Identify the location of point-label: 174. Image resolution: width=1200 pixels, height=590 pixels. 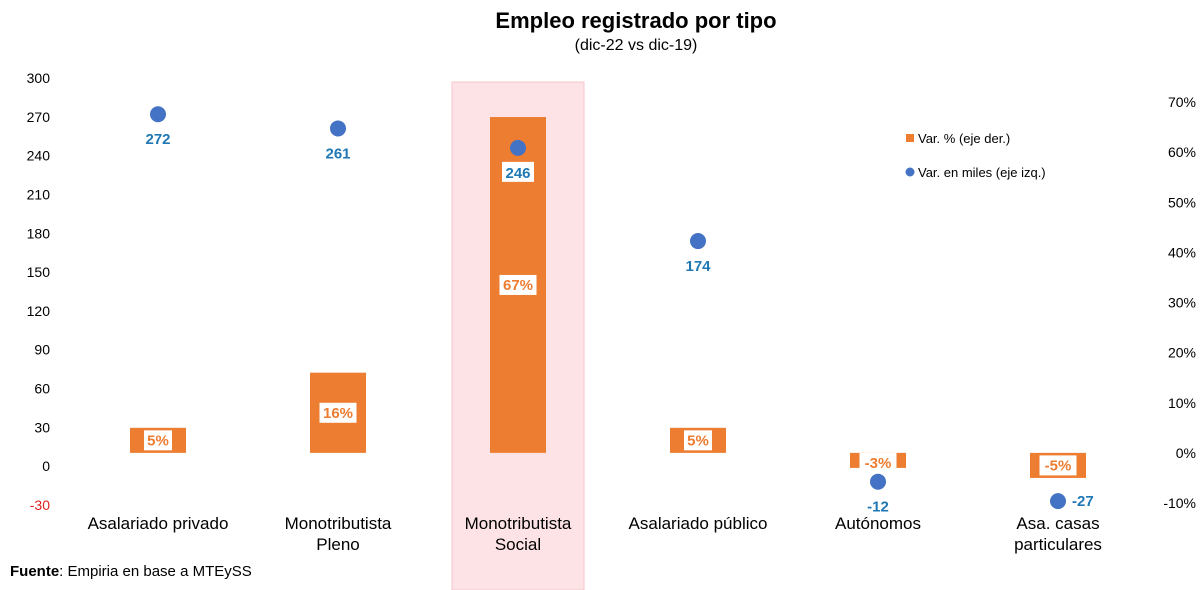
(698, 266).